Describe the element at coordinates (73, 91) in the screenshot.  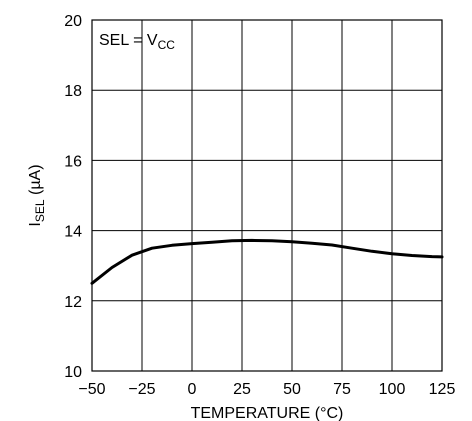
I see `y-tick-label: 18` at that location.